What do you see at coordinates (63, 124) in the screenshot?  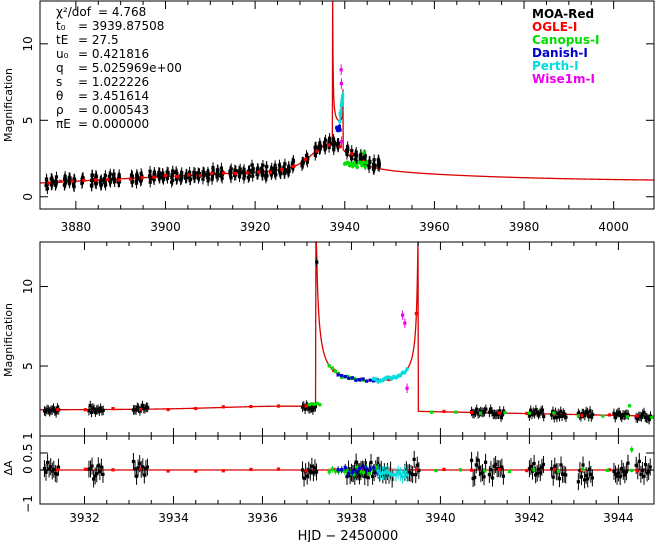 I see `param-label-pie: πE` at bounding box center [63, 124].